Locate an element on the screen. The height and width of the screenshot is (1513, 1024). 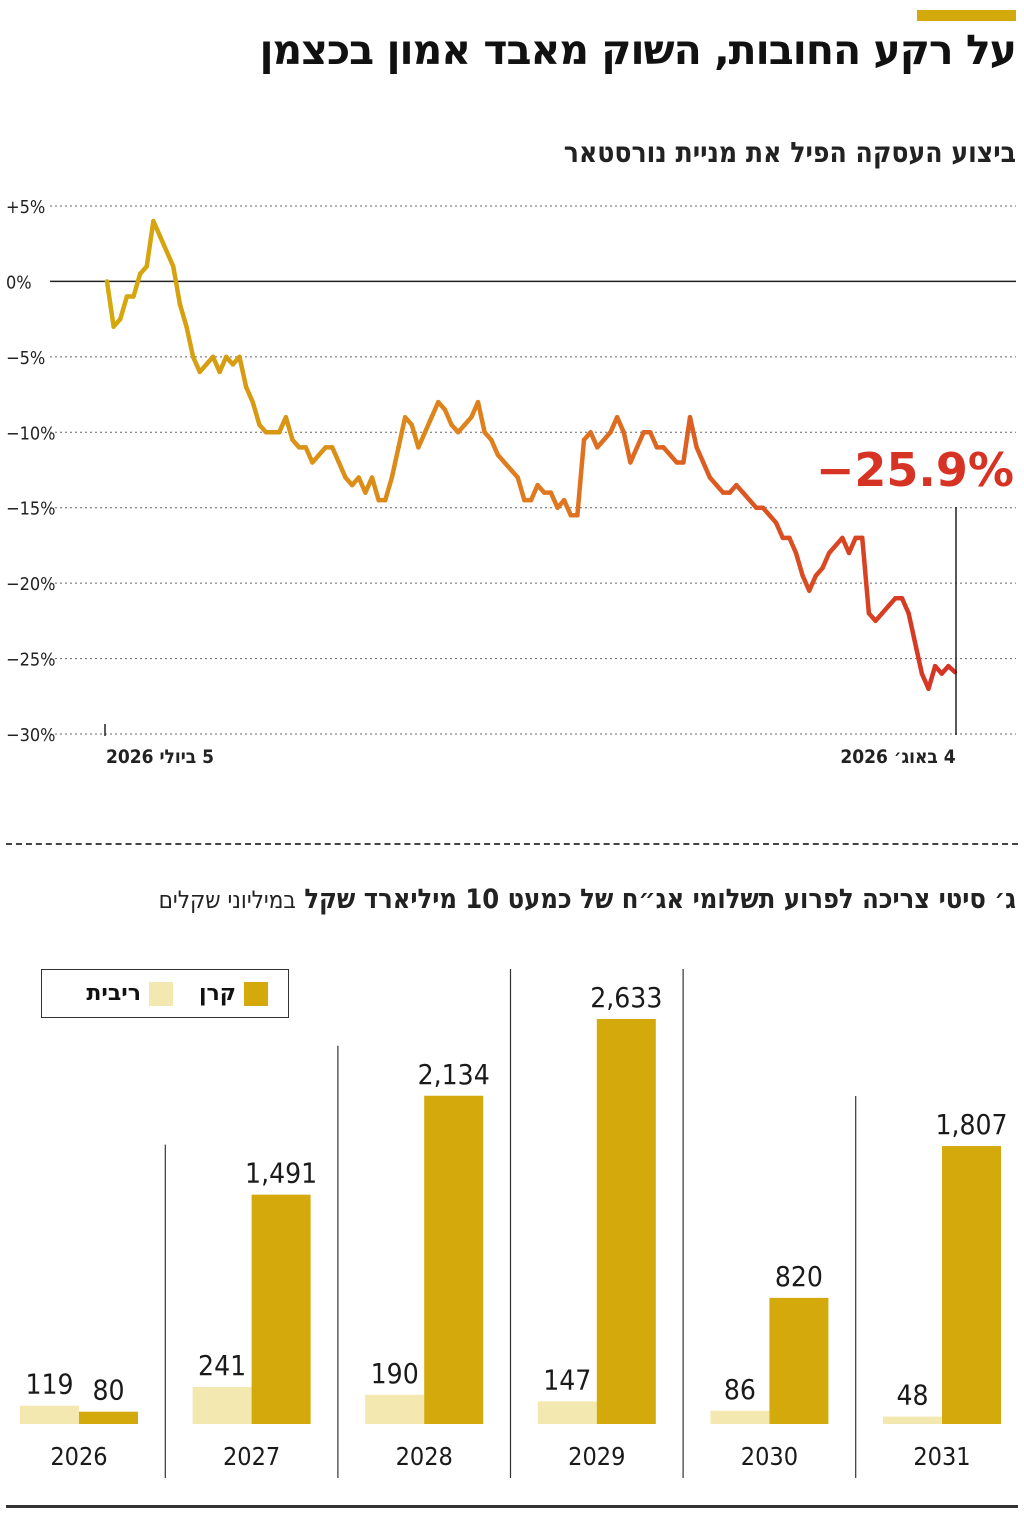
bottom-rule is located at coordinates (512, 1506).